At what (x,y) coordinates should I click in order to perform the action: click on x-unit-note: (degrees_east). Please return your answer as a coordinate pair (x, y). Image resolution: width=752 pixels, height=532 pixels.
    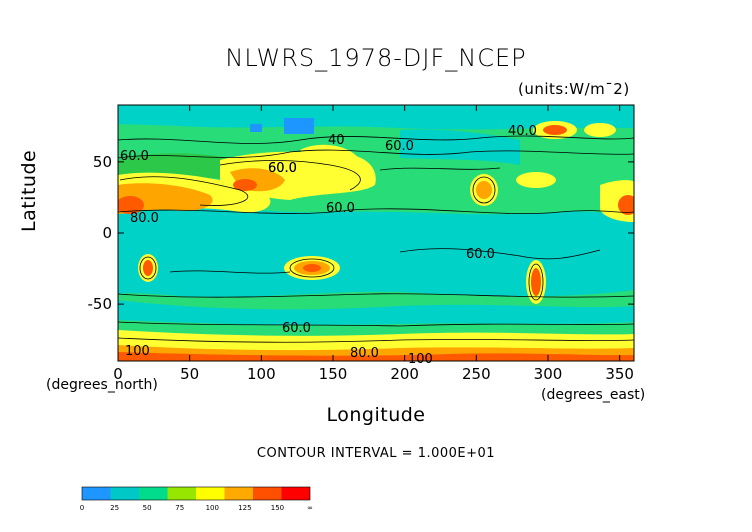
    Looking at the image, I should click on (593, 395).